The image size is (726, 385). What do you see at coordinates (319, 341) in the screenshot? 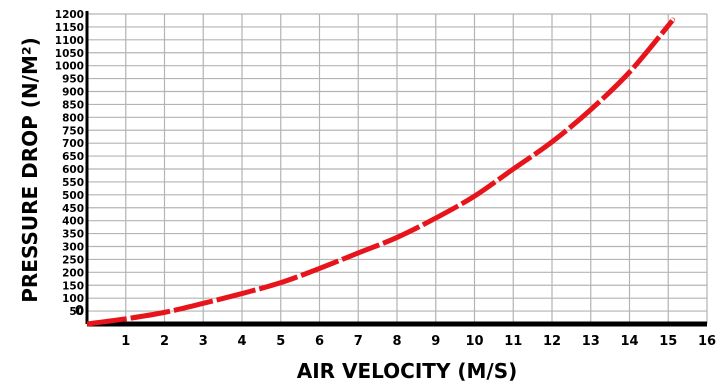
I see `x-tick-label: 6` at bounding box center [319, 341].